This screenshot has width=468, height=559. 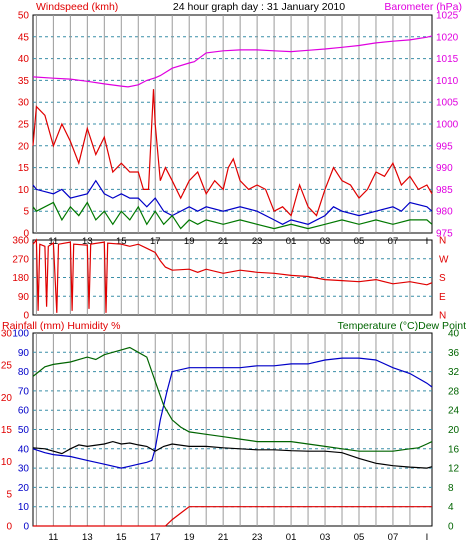 What do you see at coordinates (155, 537) in the screenshot?
I see `hour-tick-label: 17` at bounding box center [155, 537].